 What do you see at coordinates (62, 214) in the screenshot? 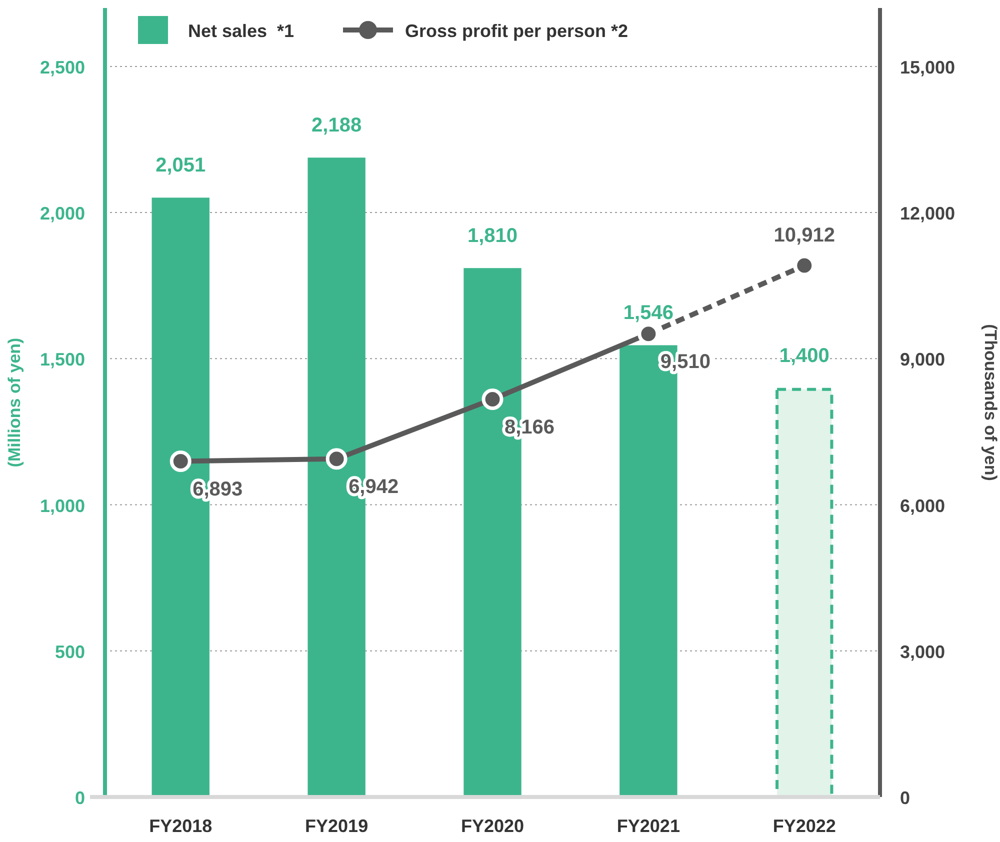
I see `y-tick-label: 2,000` at bounding box center [62, 214].